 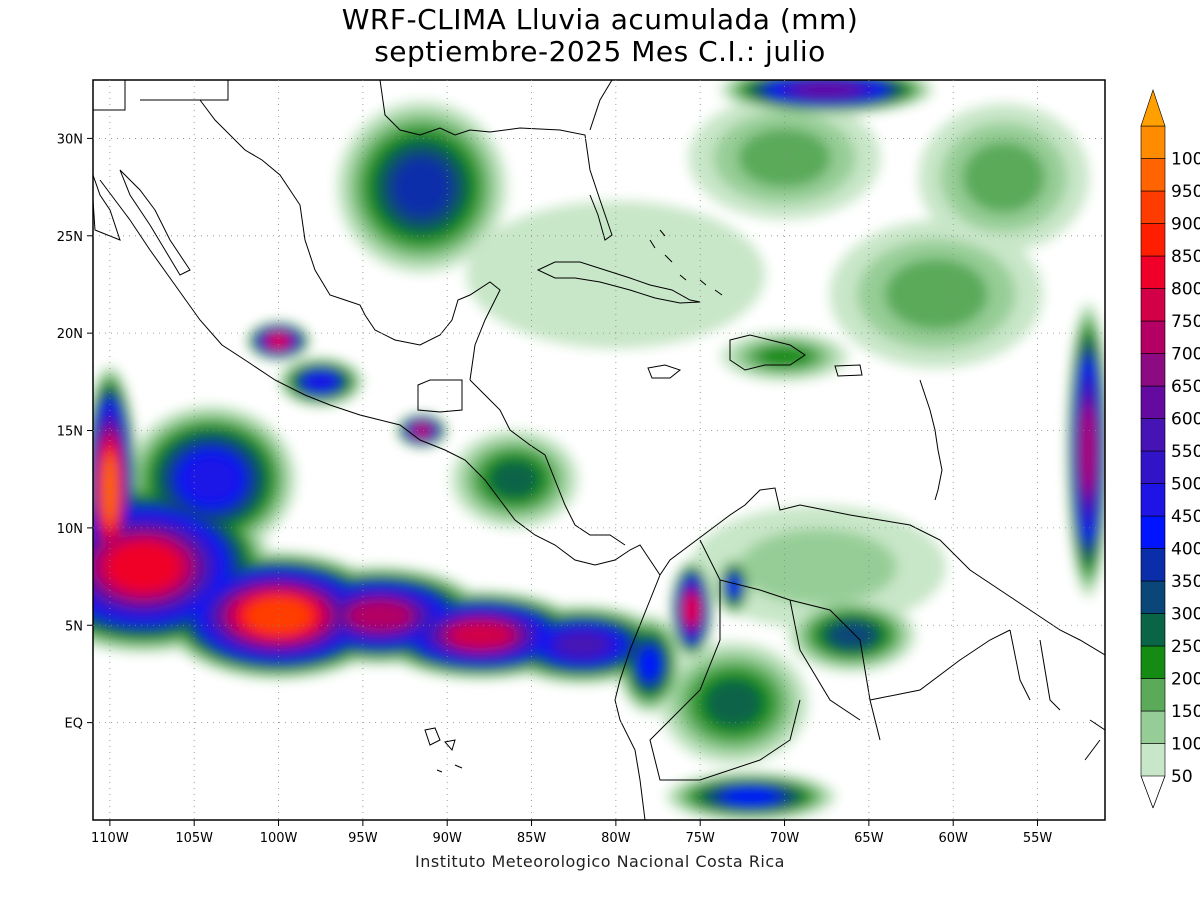 What do you see at coordinates (1185, 322) in the screenshot?
I see `colorbar-label-14: 750` at bounding box center [1185, 322].